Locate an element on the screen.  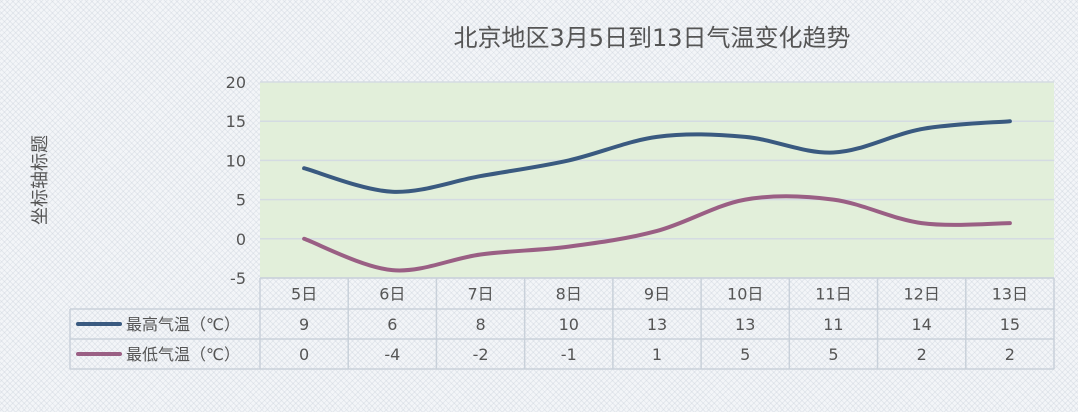
legend-label: 最高气温（℃） is located at coordinates (183, 324).